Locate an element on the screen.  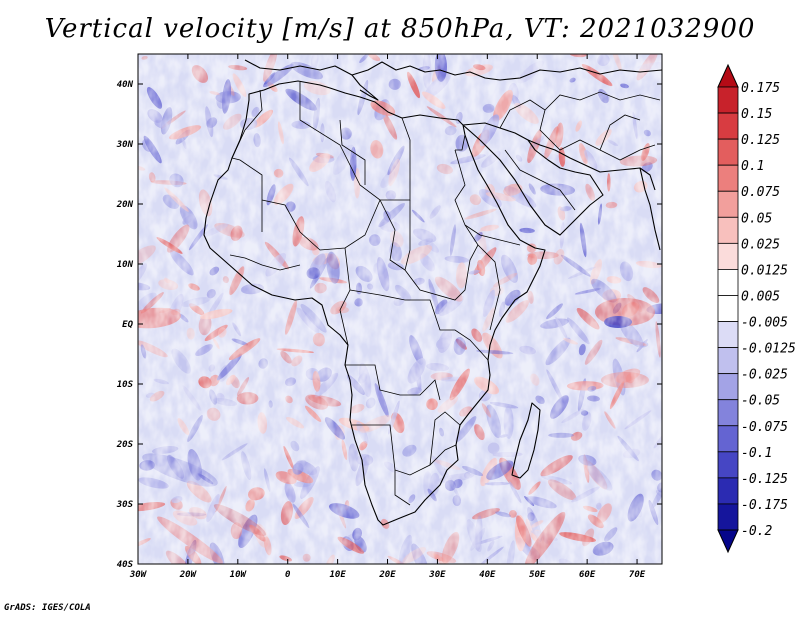
india-coastline is located at coordinates (650, 209).